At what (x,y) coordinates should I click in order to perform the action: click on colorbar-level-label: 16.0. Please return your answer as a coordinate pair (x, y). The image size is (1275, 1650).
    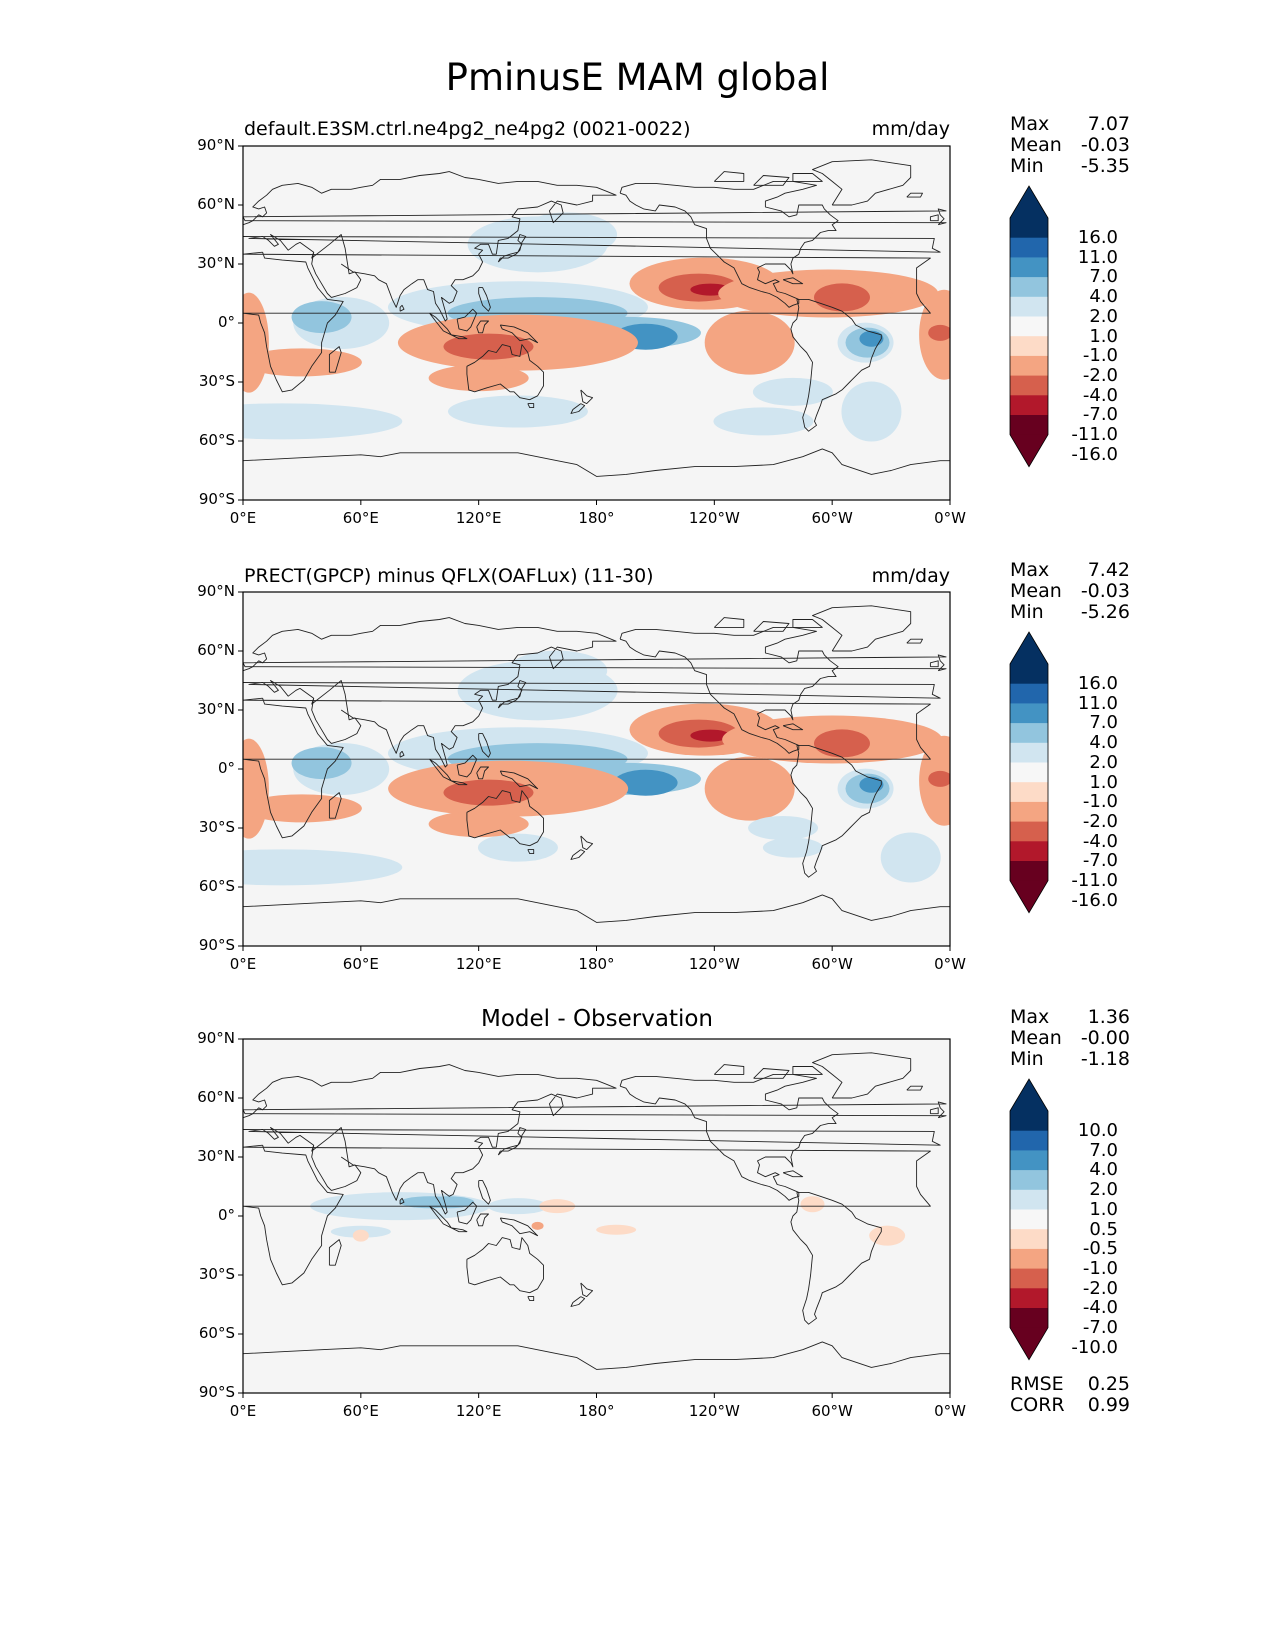
    Looking at the image, I should click on (1097, 237).